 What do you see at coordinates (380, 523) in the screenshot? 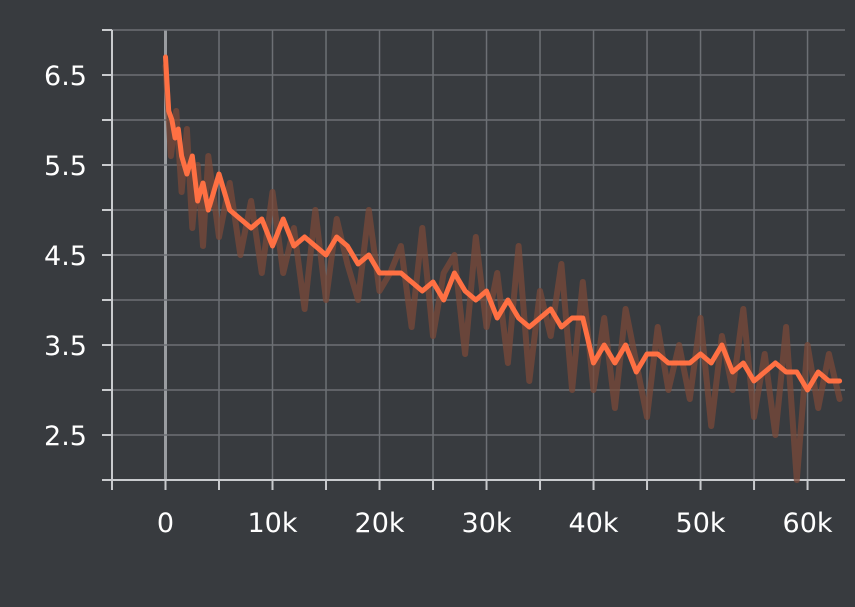
I see `x-tick-label: 20k` at bounding box center [380, 523].